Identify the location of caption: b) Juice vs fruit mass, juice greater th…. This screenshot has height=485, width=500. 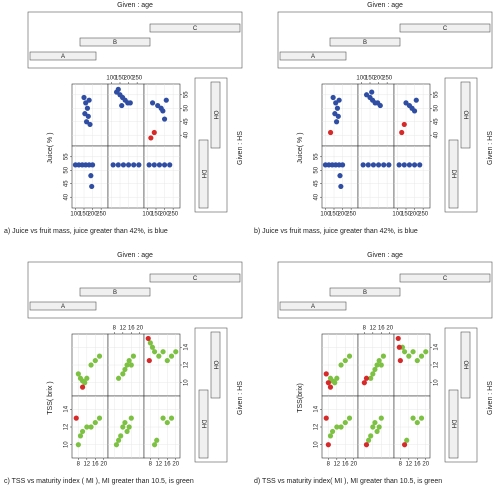
(336, 231).